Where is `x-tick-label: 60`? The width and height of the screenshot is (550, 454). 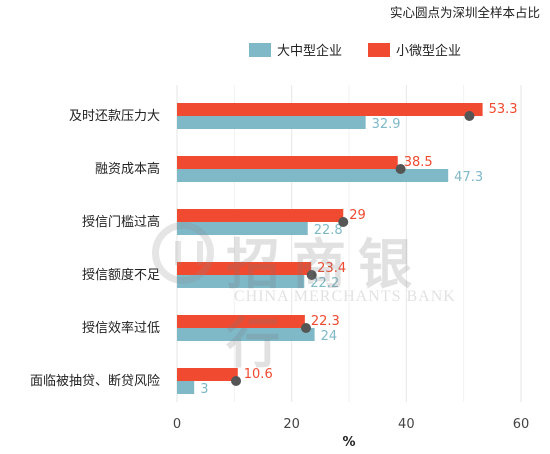
x-tick-label: 60 is located at coordinates (521, 424).